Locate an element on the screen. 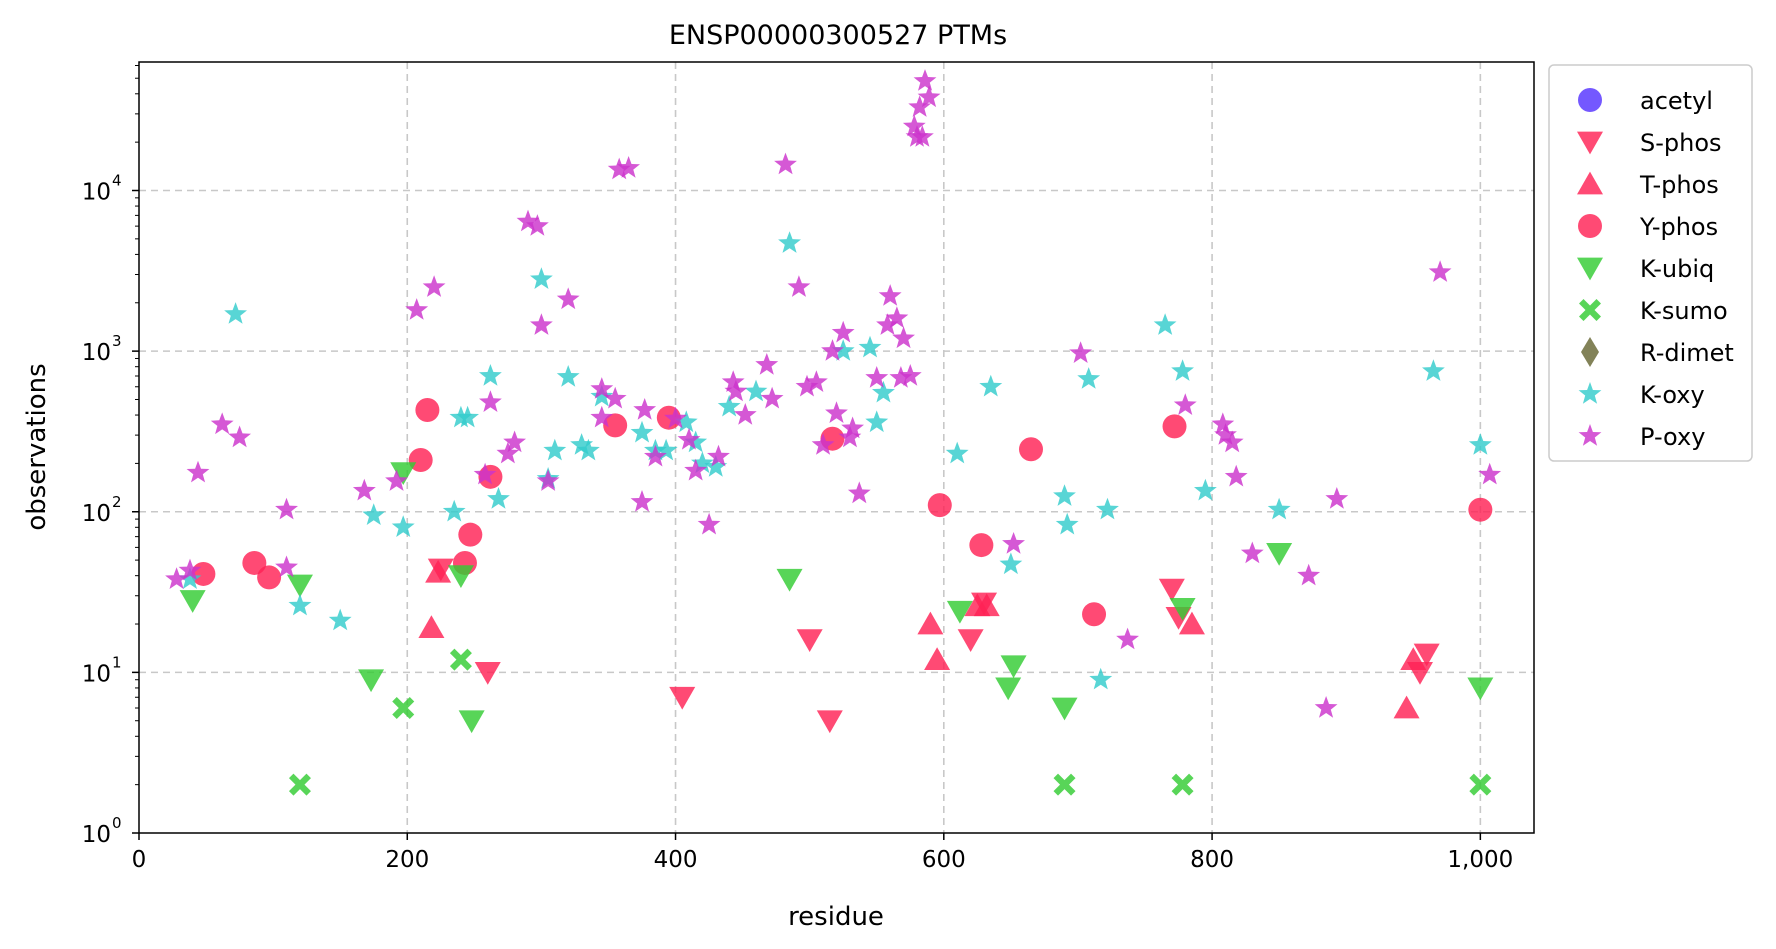 This screenshot has width=1776, height=949. y-tick-exponent: 4 is located at coordinates (117, 181).